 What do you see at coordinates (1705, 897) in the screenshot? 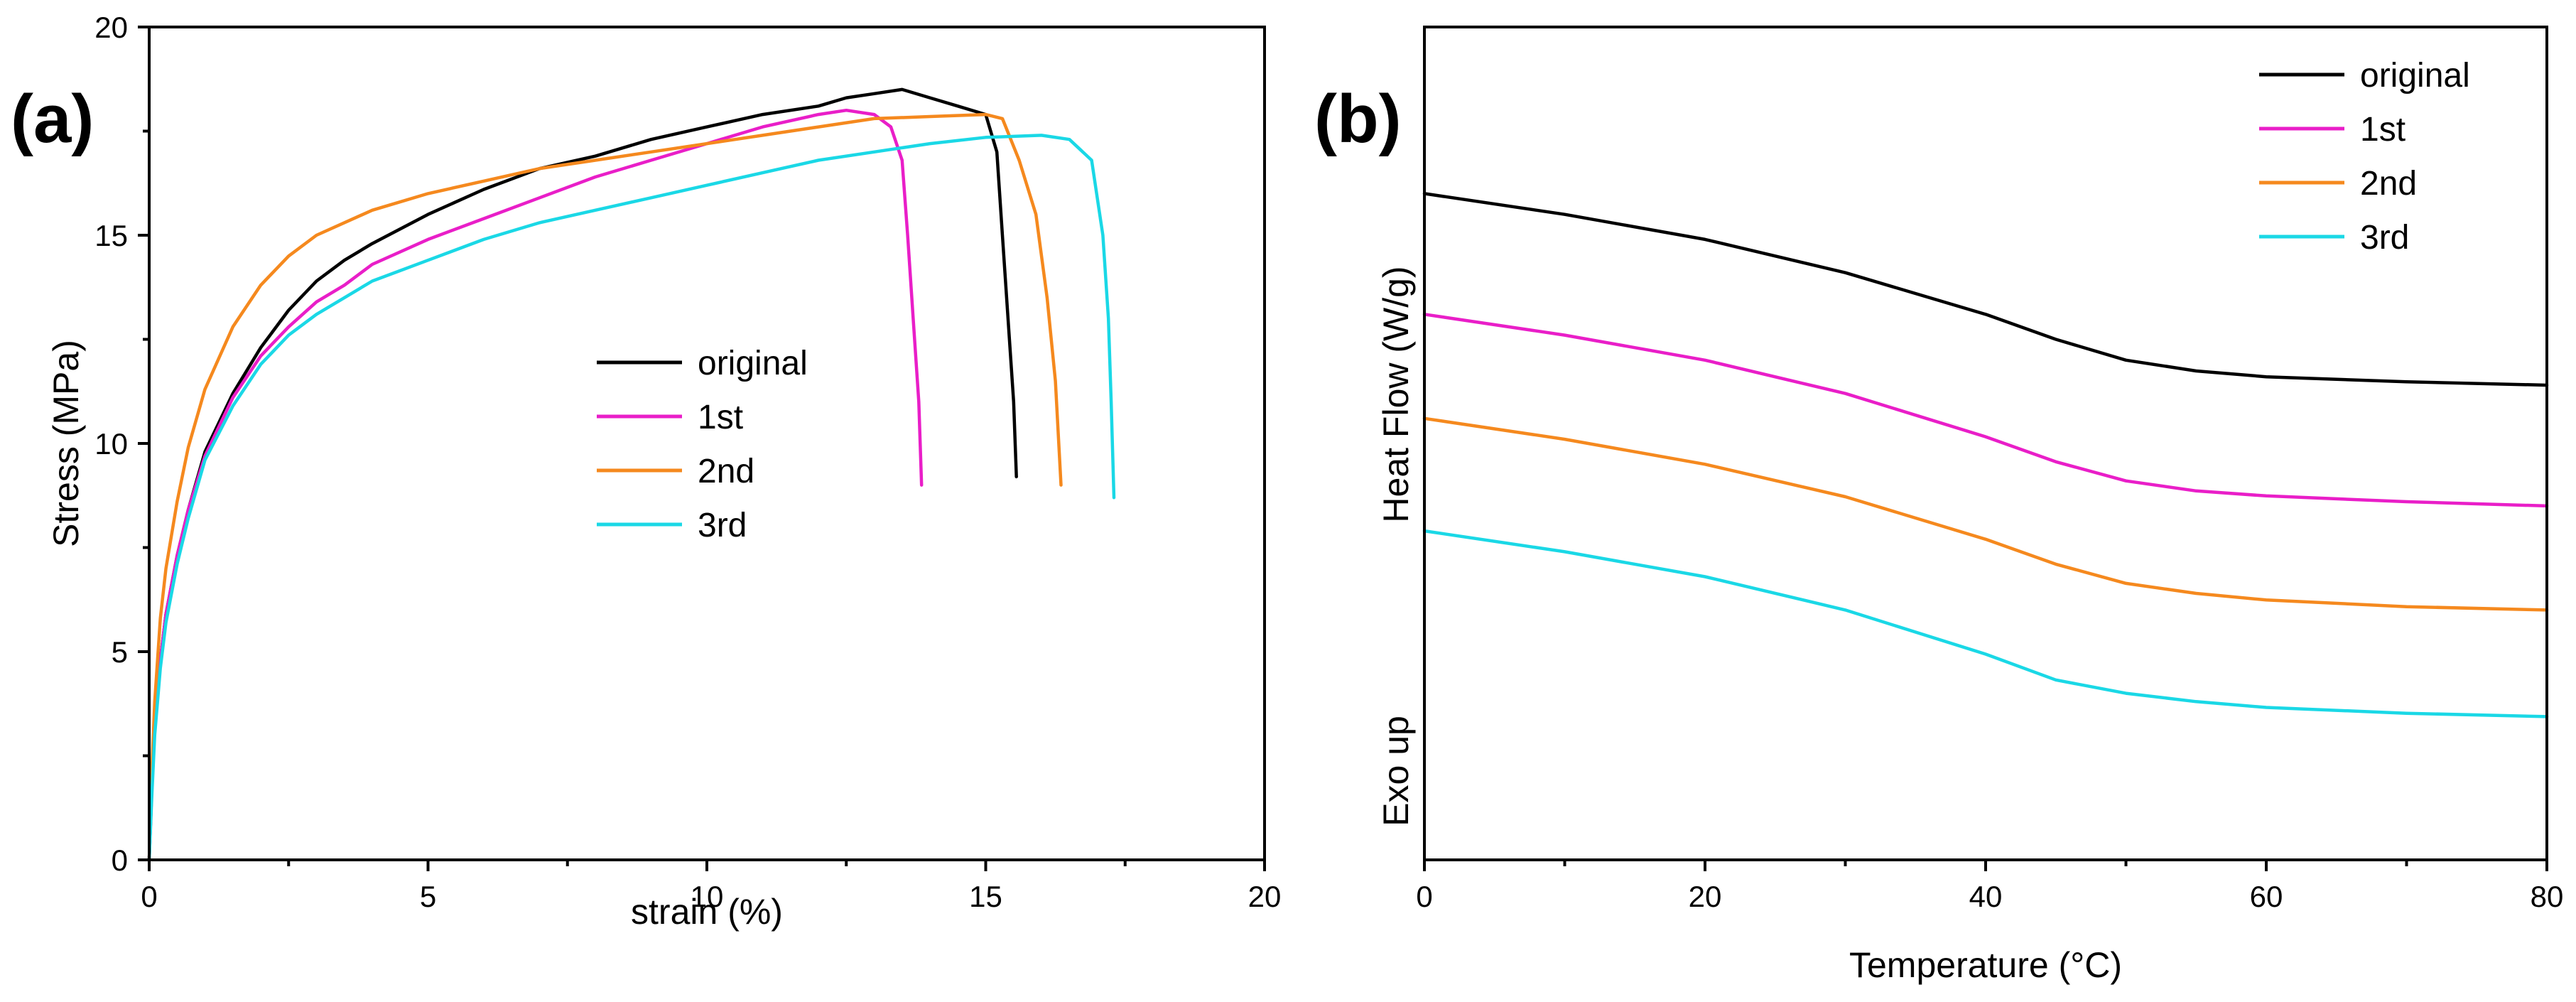
I see `b-x-tick-label-1: 20` at bounding box center [1705, 897].